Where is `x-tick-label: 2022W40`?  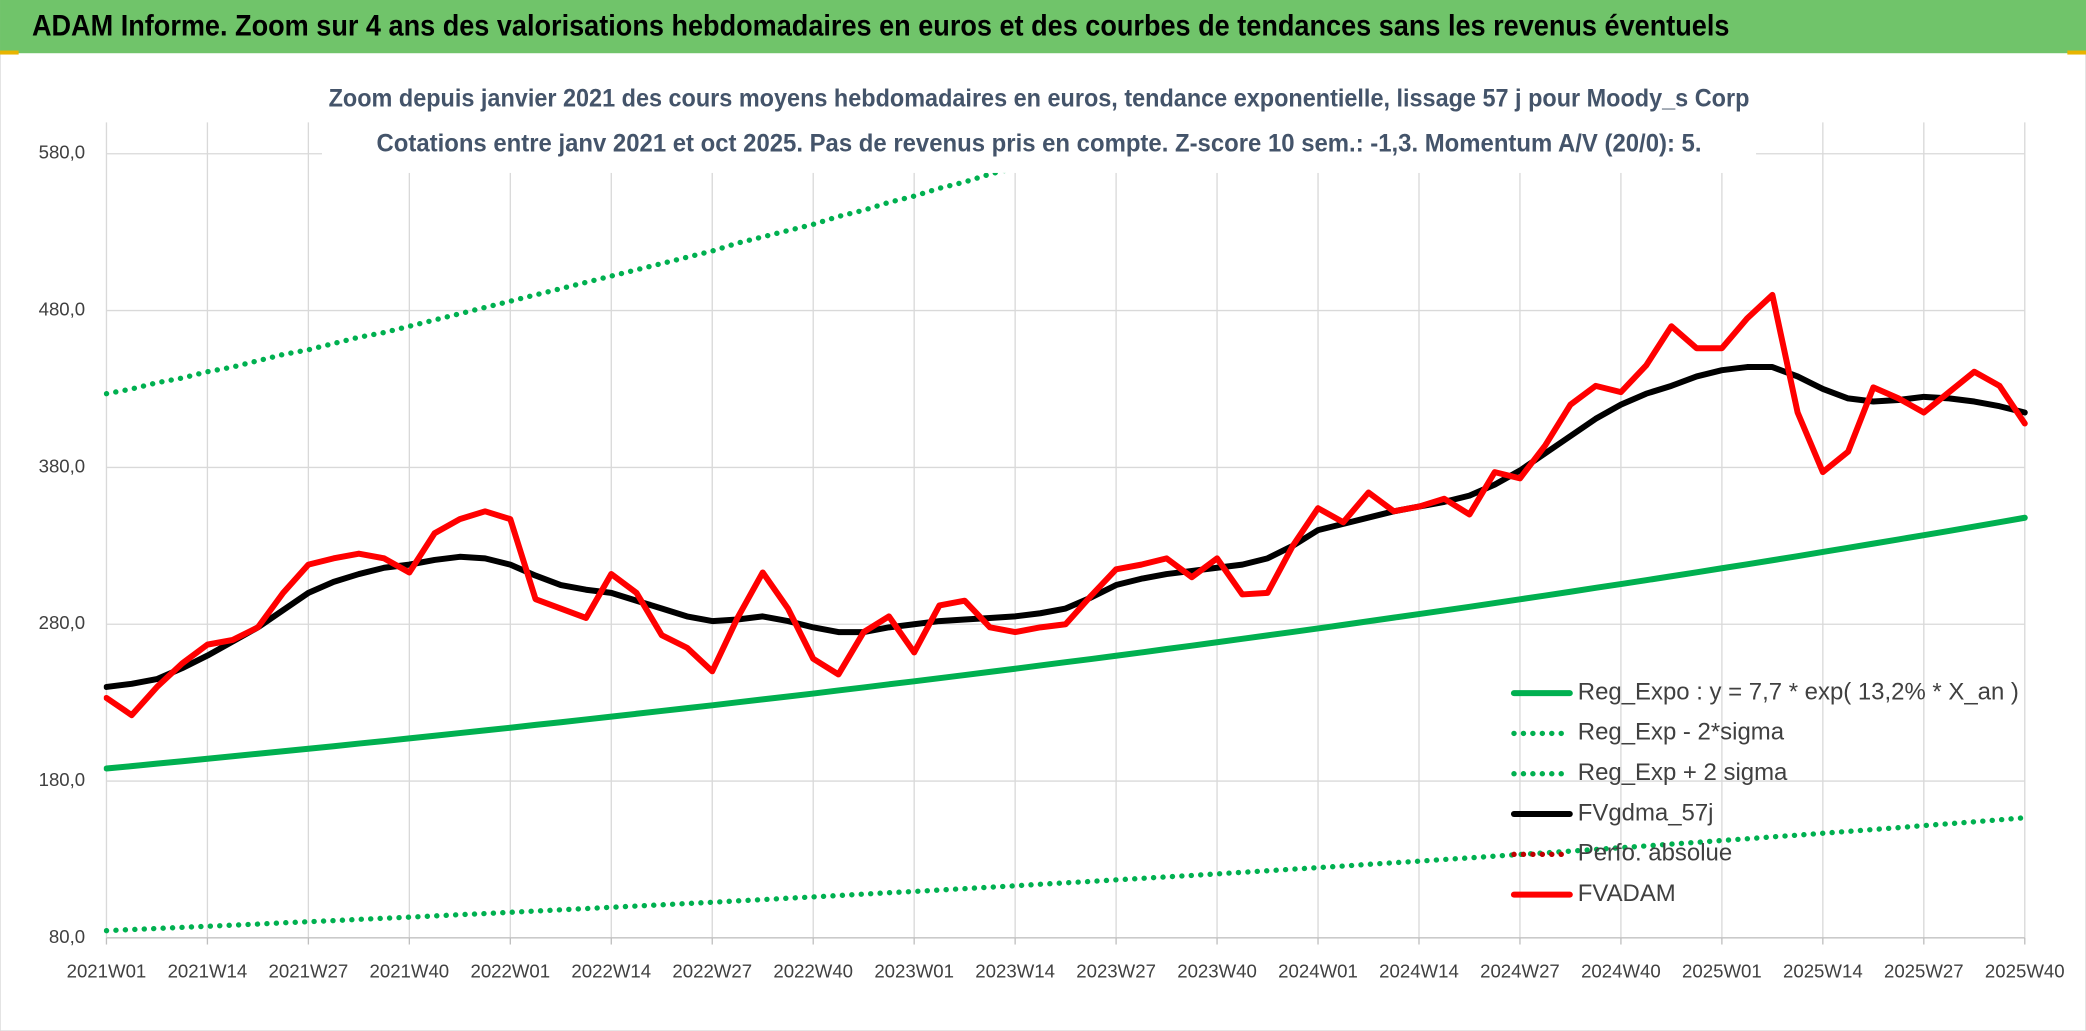 x-tick-label: 2022W40 is located at coordinates (813, 970).